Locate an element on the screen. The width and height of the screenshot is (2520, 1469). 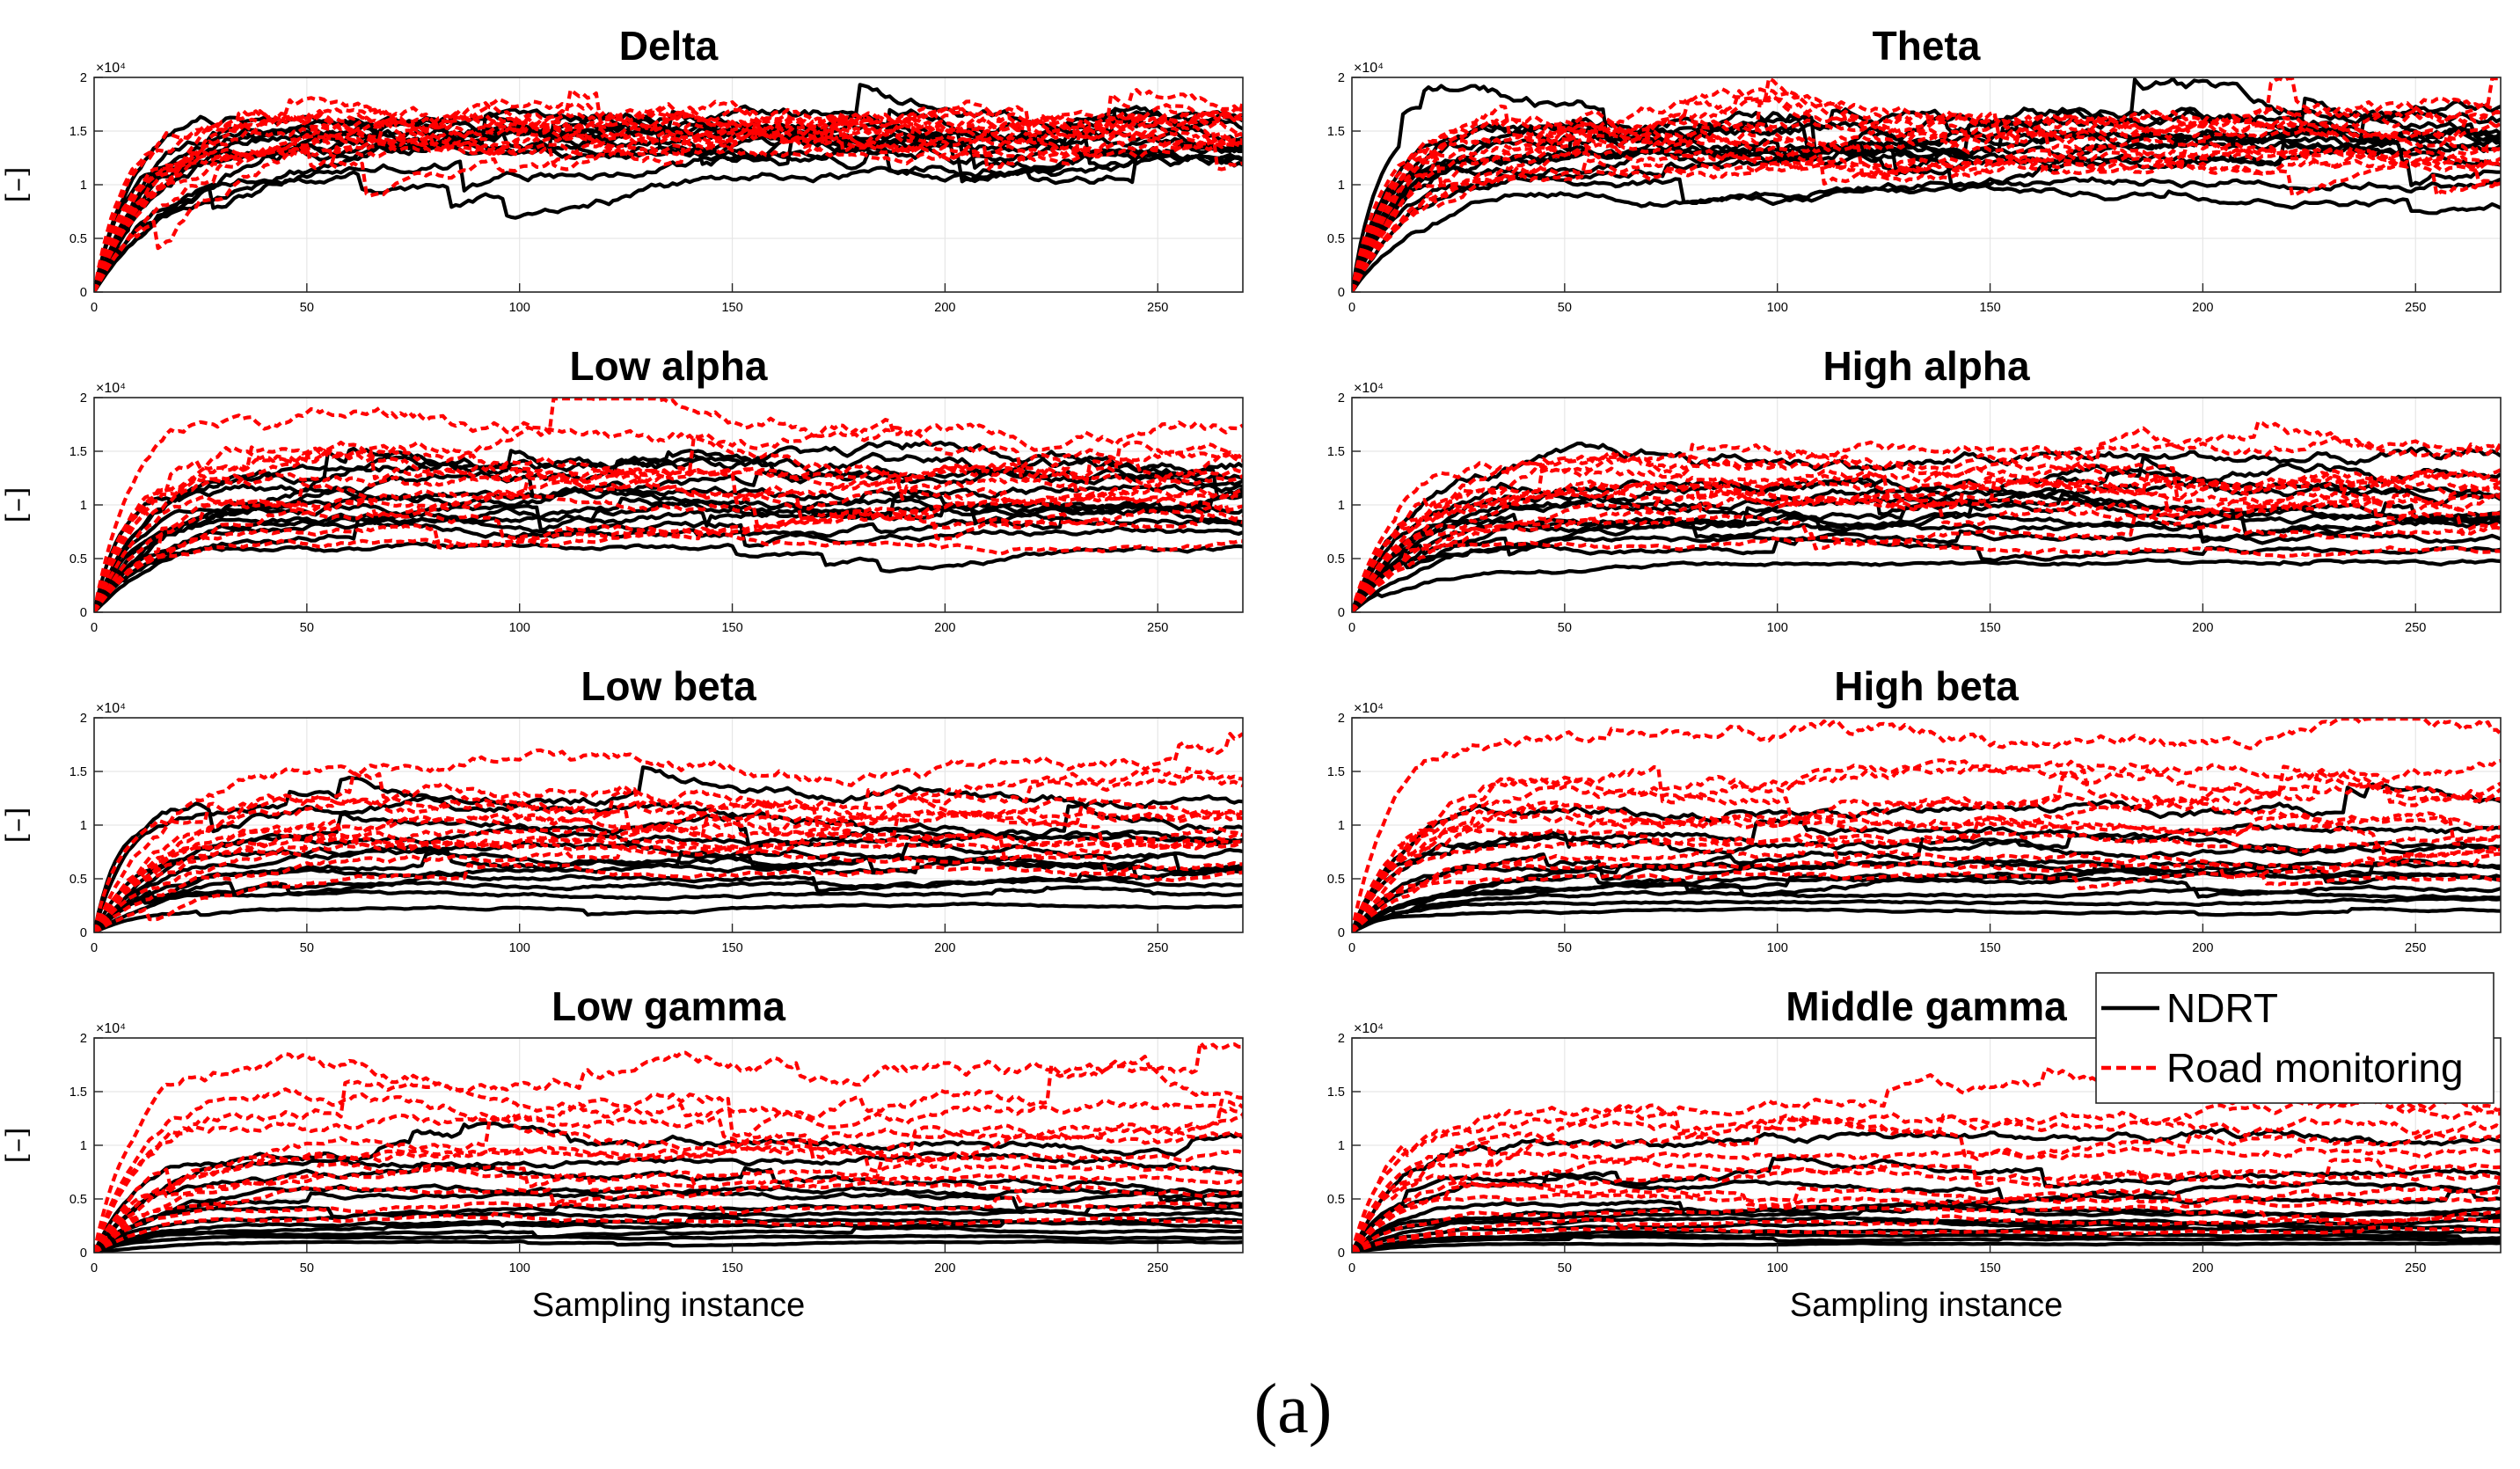
panel-delta: 0 50 100 150 200 250 0 0.5 1 1.5 2 ×10⁴ Delta [–] is located at coordinates (622, 169).